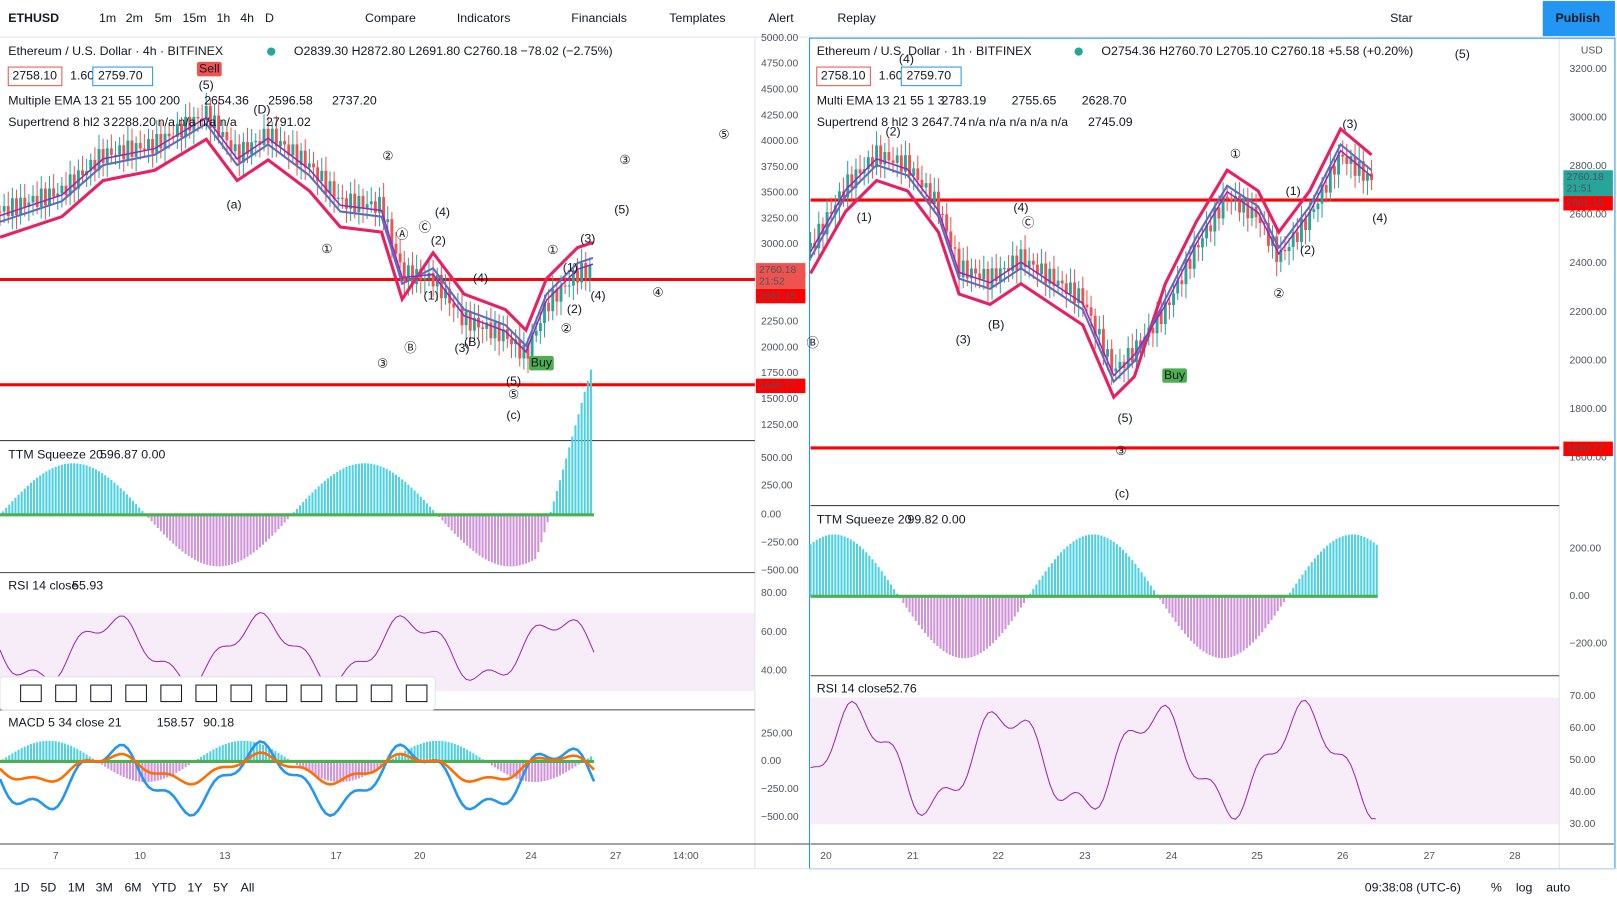 The width and height of the screenshot is (1617, 910). I want to click on indicator-value: 2737.20, so click(354, 100).